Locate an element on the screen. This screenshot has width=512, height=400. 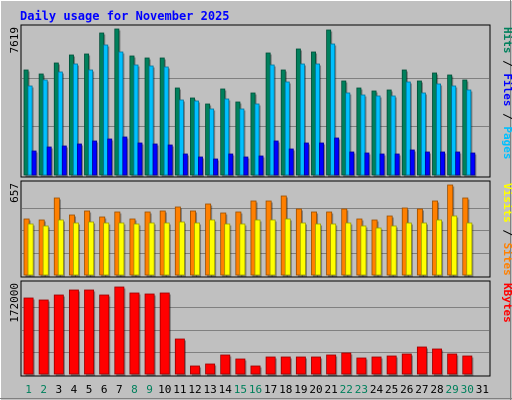
day-label-31: 31 is located at coordinates (482, 389).